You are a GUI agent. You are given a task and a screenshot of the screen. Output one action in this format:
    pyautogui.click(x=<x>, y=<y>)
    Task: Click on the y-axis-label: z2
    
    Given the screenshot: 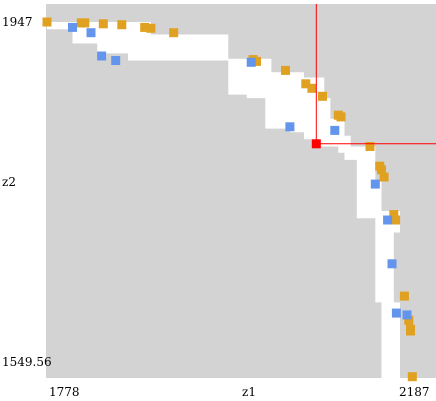 What is the action you would take?
    pyautogui.click(x=9, y=182)
    